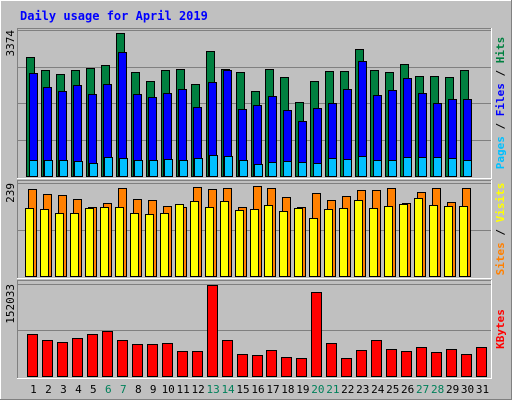 This screenshot has height=400, width=512. What do you see at coordinates (63, 389) in the screenshot?
I see `x-tick-label: 3` at bounding box center [63, 389].